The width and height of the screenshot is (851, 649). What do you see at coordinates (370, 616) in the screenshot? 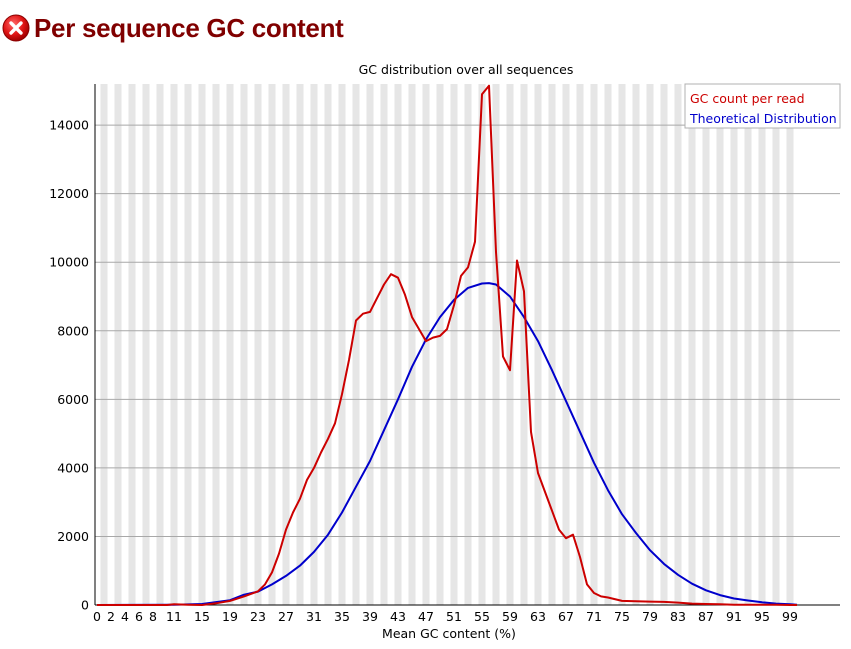
I see `x-tick-label: 39` at bounding box center [370, 616].